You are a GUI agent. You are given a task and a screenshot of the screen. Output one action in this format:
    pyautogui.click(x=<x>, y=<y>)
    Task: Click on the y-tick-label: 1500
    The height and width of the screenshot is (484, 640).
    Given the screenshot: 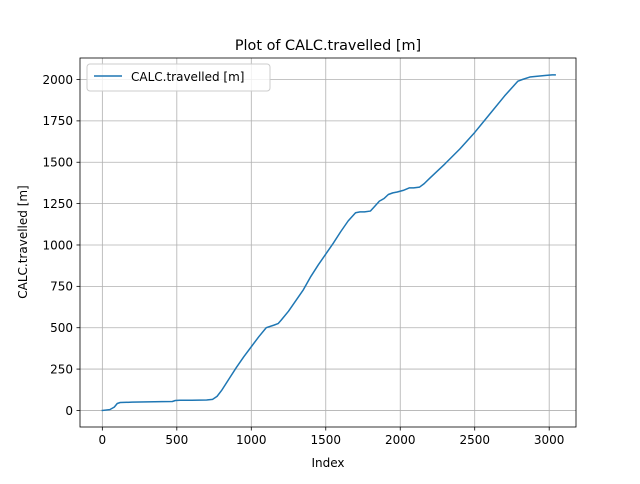 What is the action you would take?
    pyautogui.click(x=57, y=163)
    